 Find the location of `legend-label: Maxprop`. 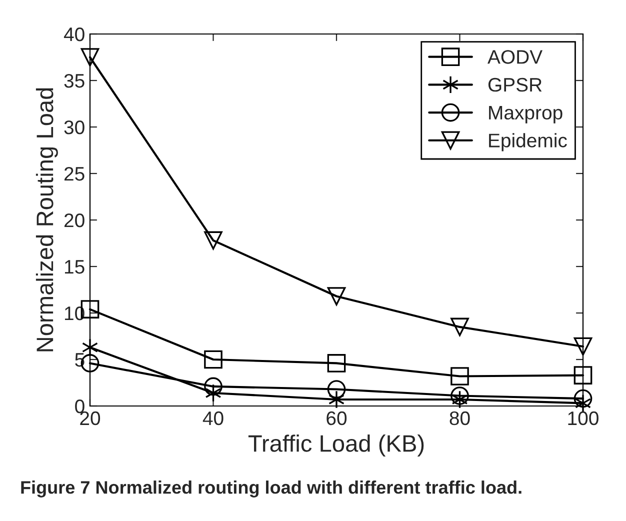

legend-label: Maxprop is located at coordinates (525, 115).